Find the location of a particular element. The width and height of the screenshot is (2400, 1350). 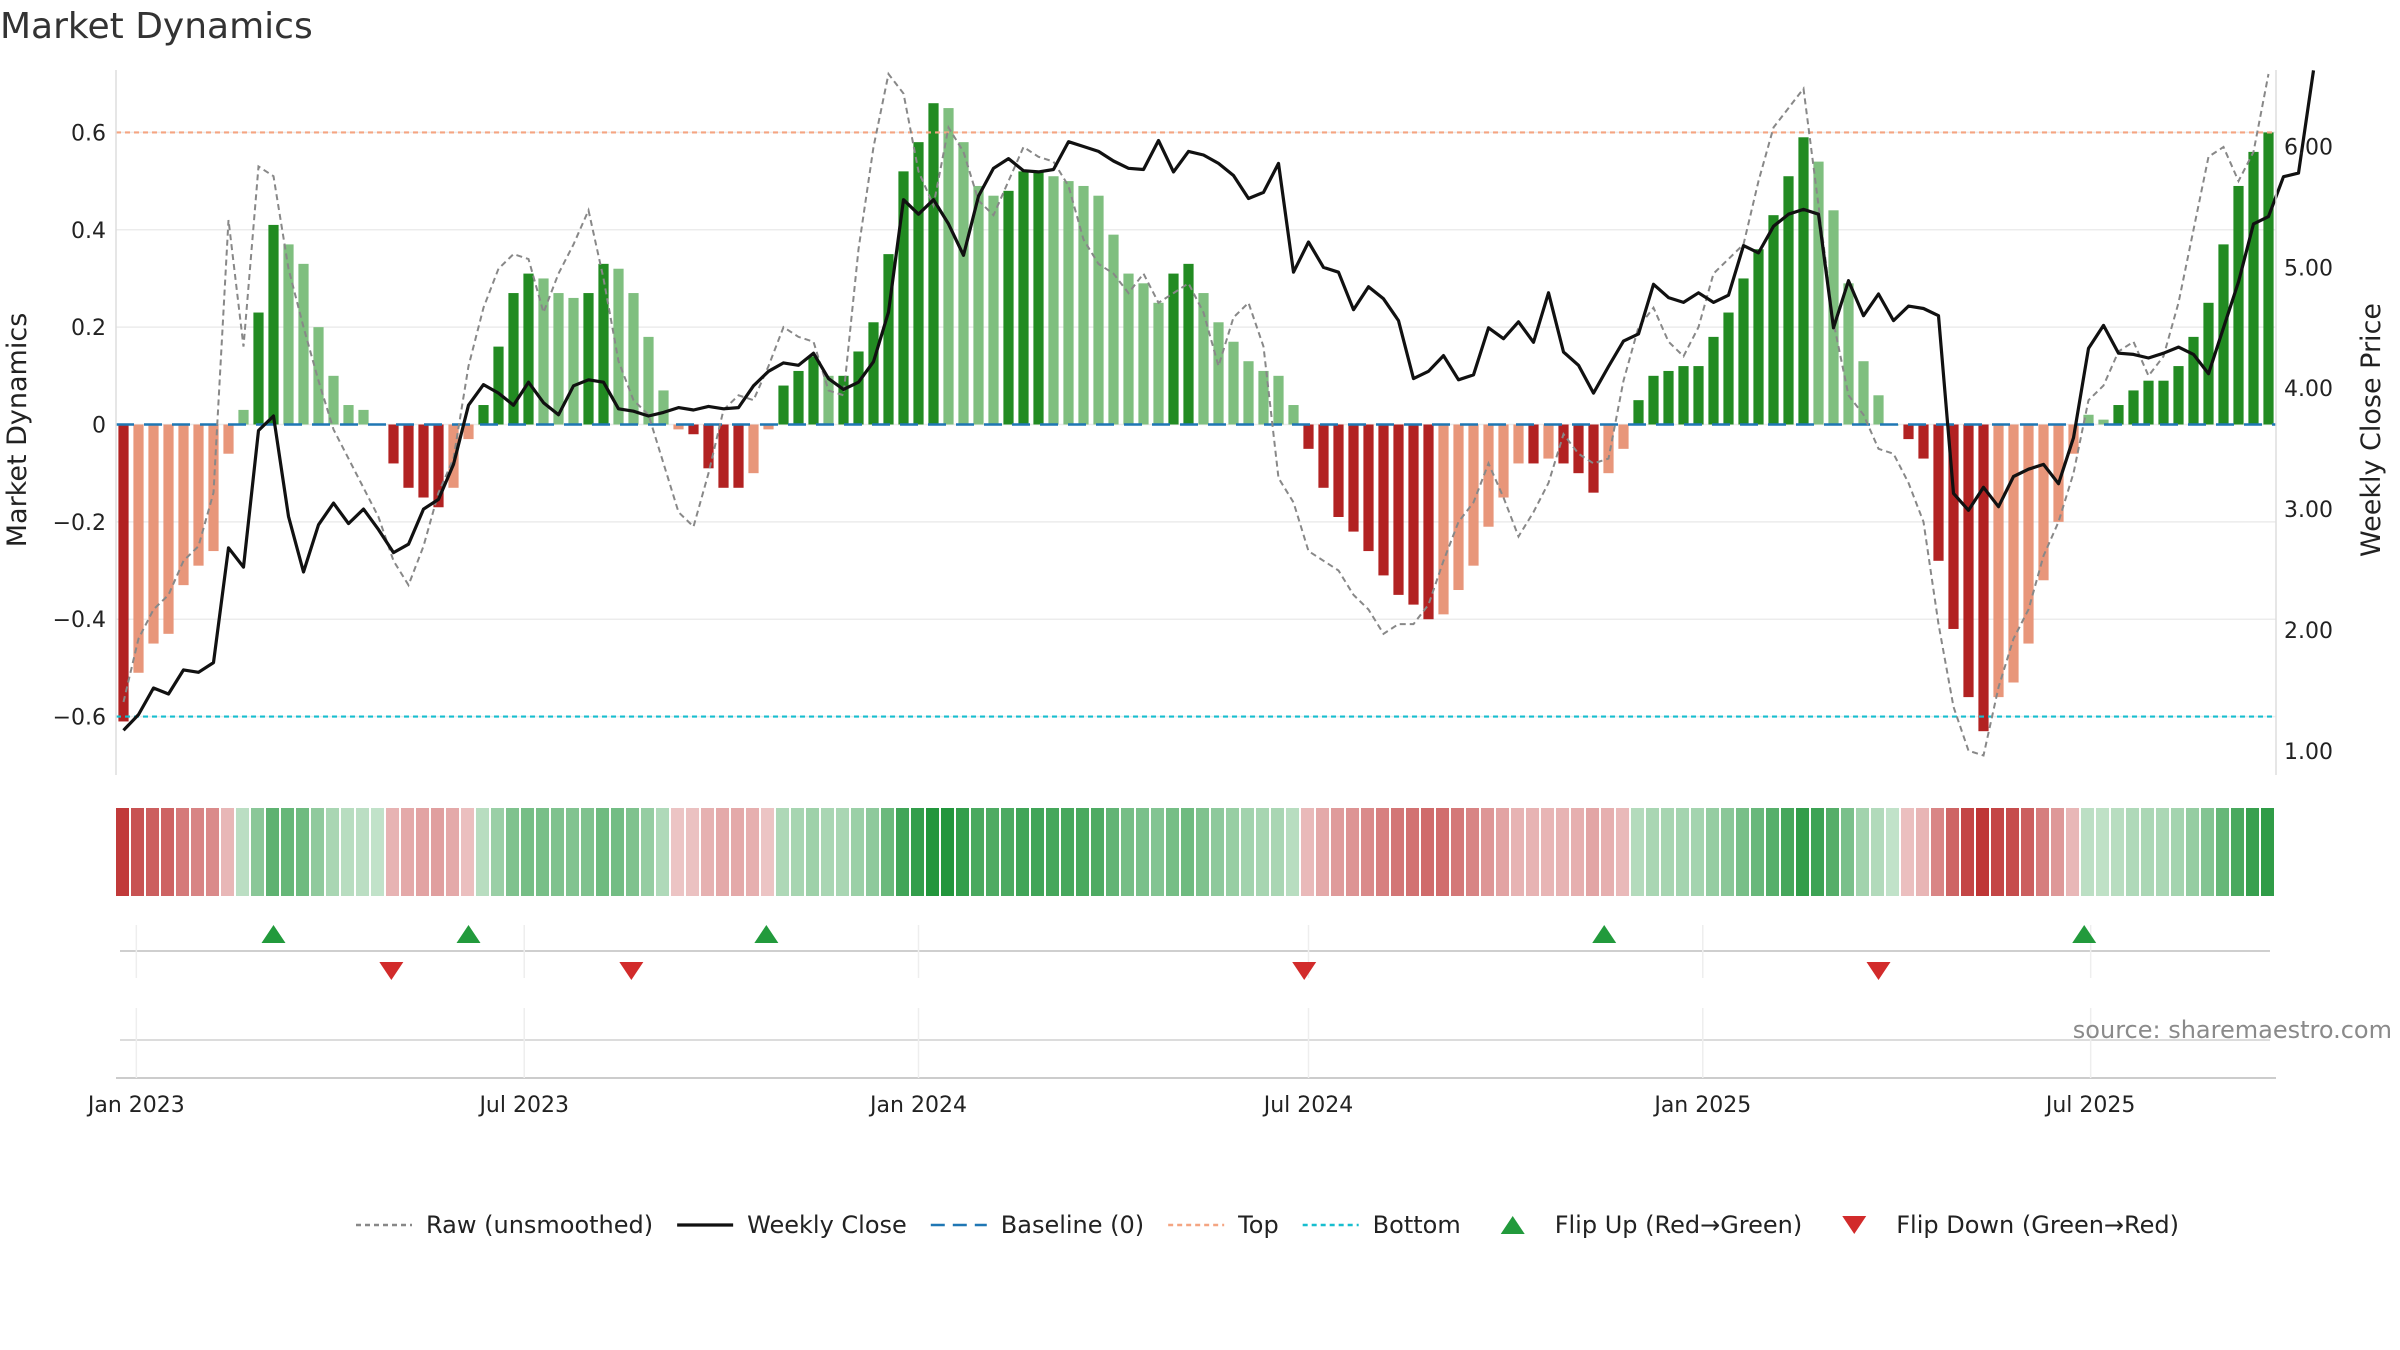

y2-axis-title: Weekly Close Price is located at coordinates (2371, 430).